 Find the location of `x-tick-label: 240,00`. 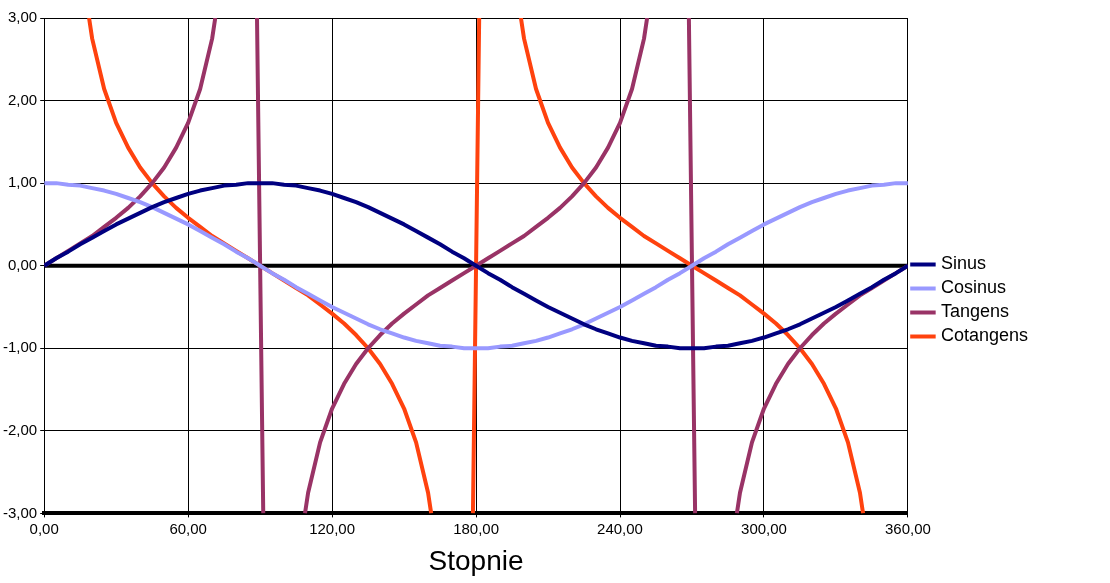

x-tick-label: 240,00 is located at coordinates (620, 528).